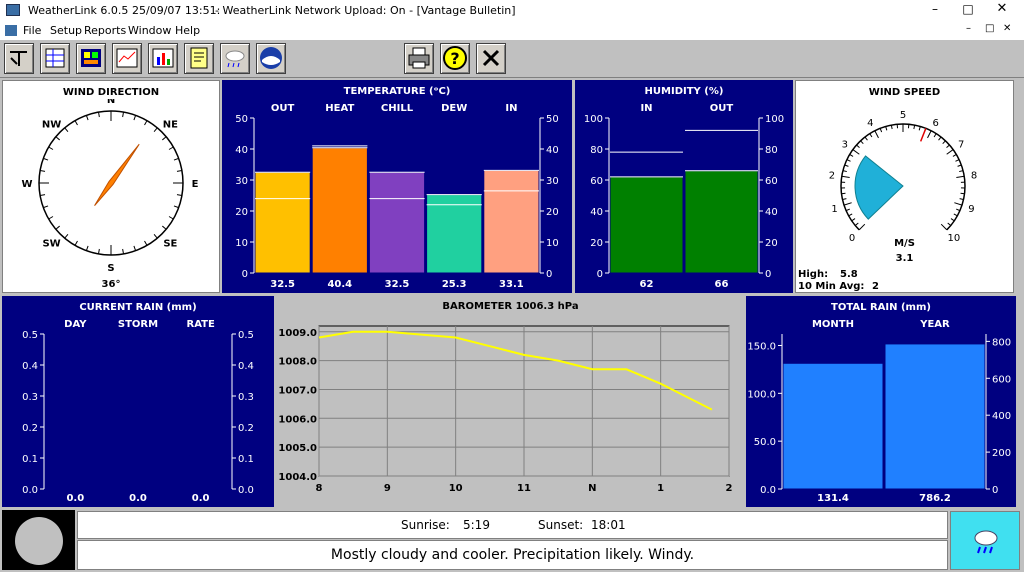  I want to click on humidity-value-out: 66, so click(722, 284).